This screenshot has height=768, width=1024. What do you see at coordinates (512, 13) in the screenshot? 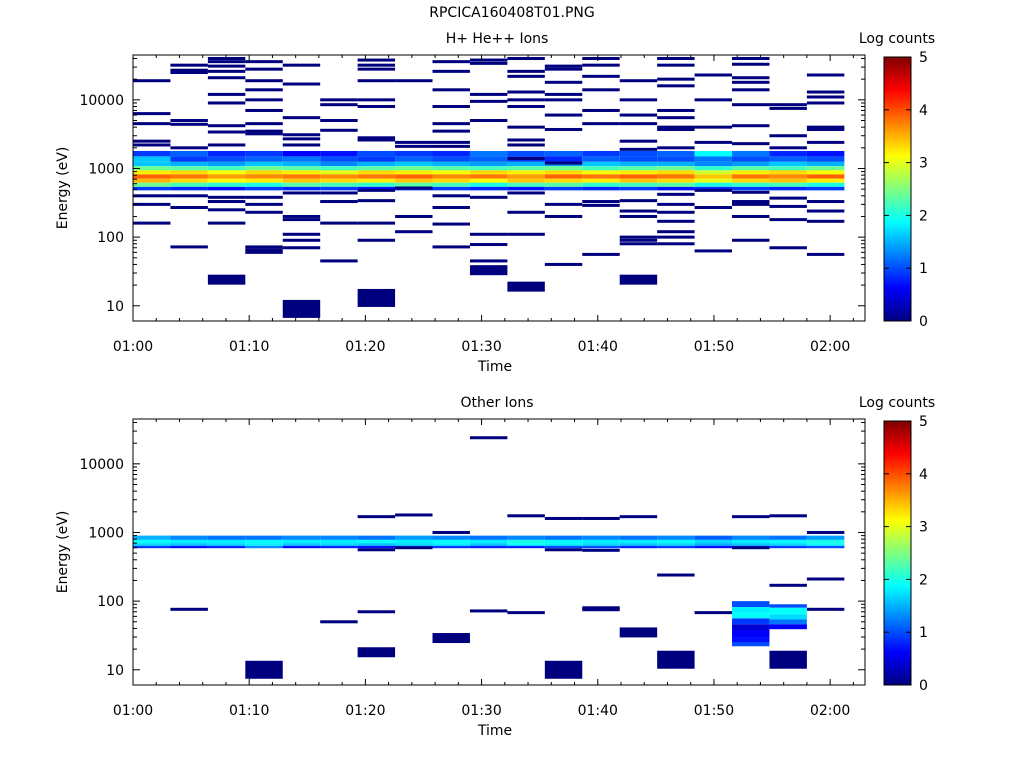
I see `figure-title: RPCICA160408T01.PNG` at bounding box center [512, 13].